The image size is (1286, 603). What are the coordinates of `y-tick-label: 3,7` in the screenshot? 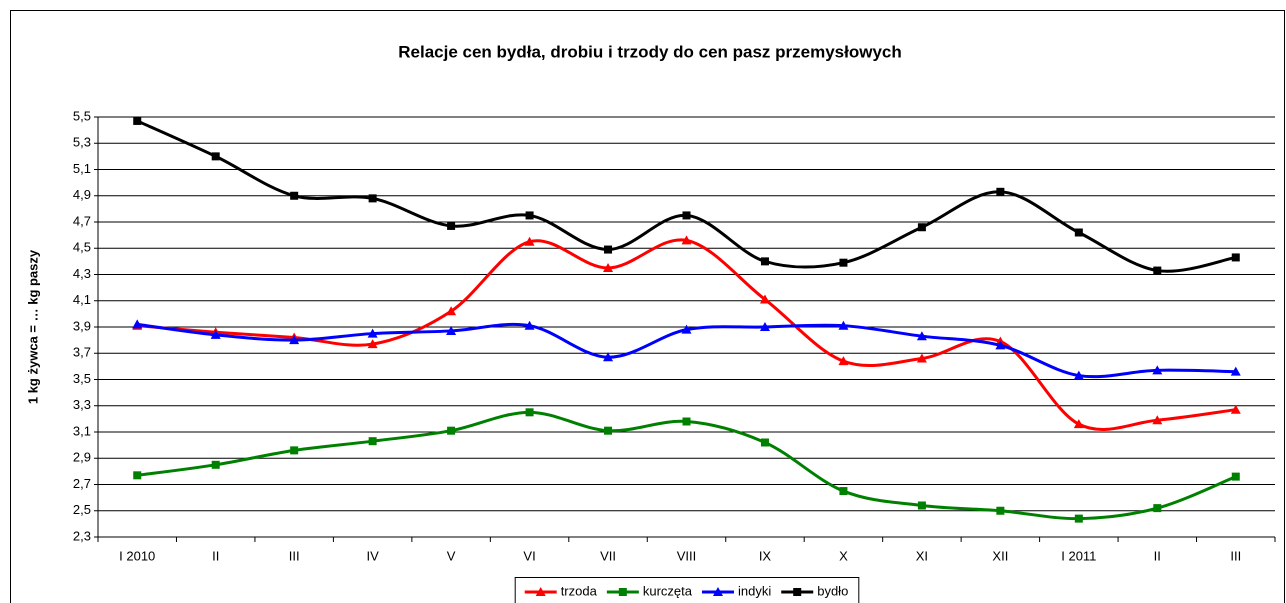 It's located at (82, 352).